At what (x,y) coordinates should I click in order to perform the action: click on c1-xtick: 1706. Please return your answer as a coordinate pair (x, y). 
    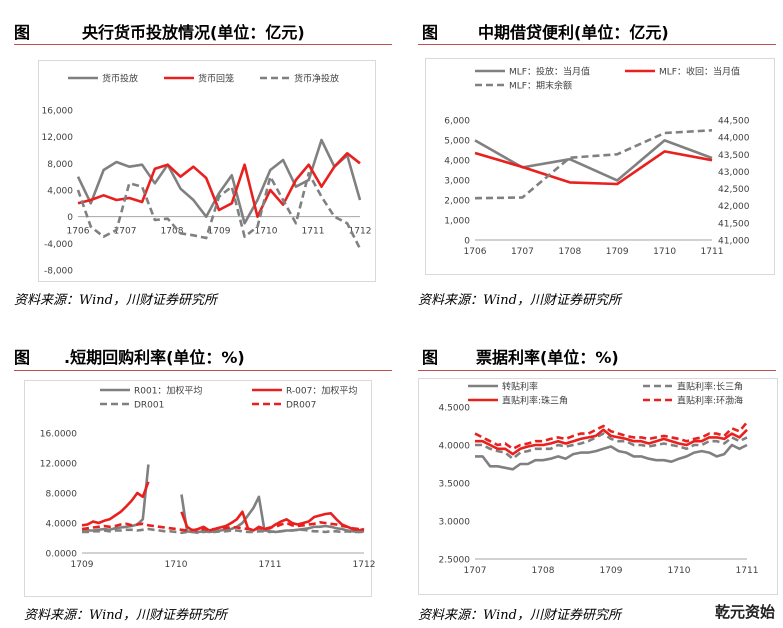
    Looking at the image, I should click on (78, 232).